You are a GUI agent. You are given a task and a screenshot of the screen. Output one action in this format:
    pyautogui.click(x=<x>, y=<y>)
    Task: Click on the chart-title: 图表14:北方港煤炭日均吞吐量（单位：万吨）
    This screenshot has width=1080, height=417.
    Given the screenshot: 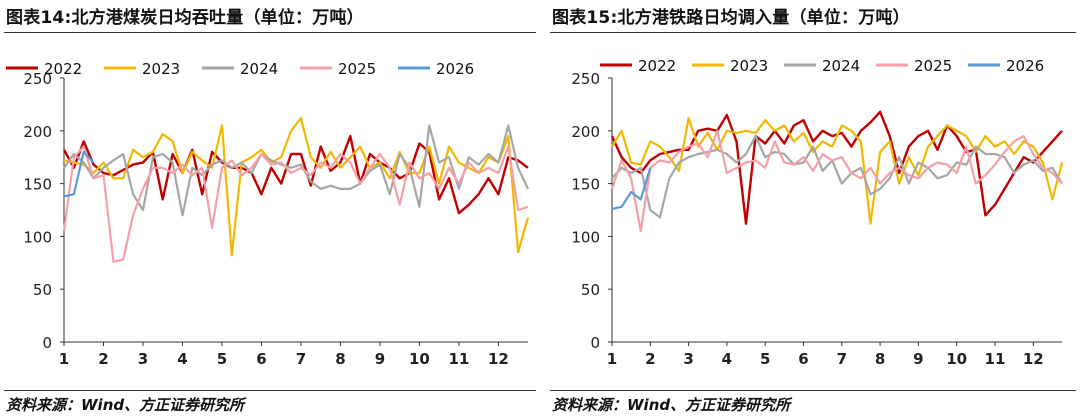 What is the action you would take?
    pyautogui.click(x=185, y=18)
    